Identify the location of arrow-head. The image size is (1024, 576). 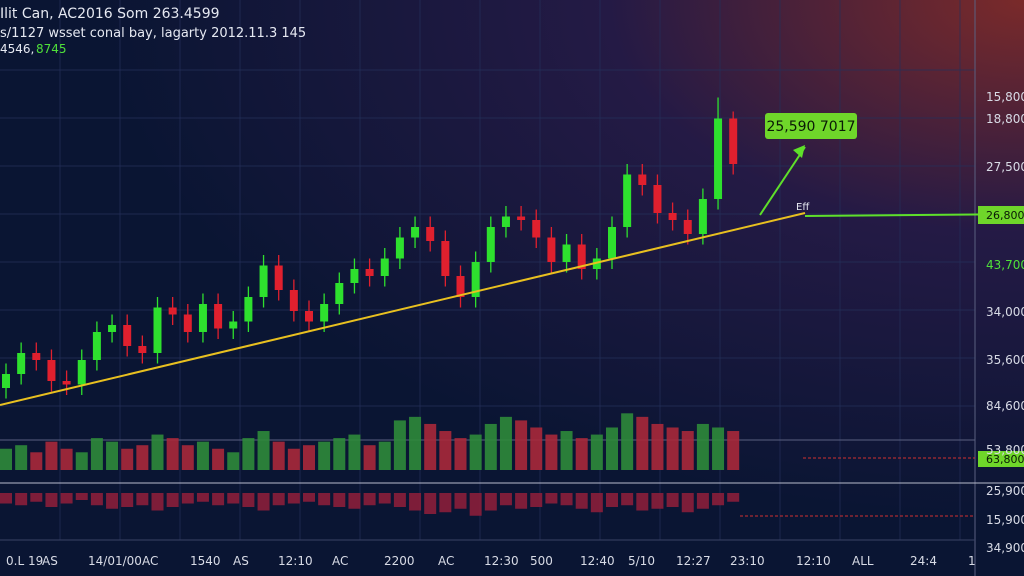
(799, 151).